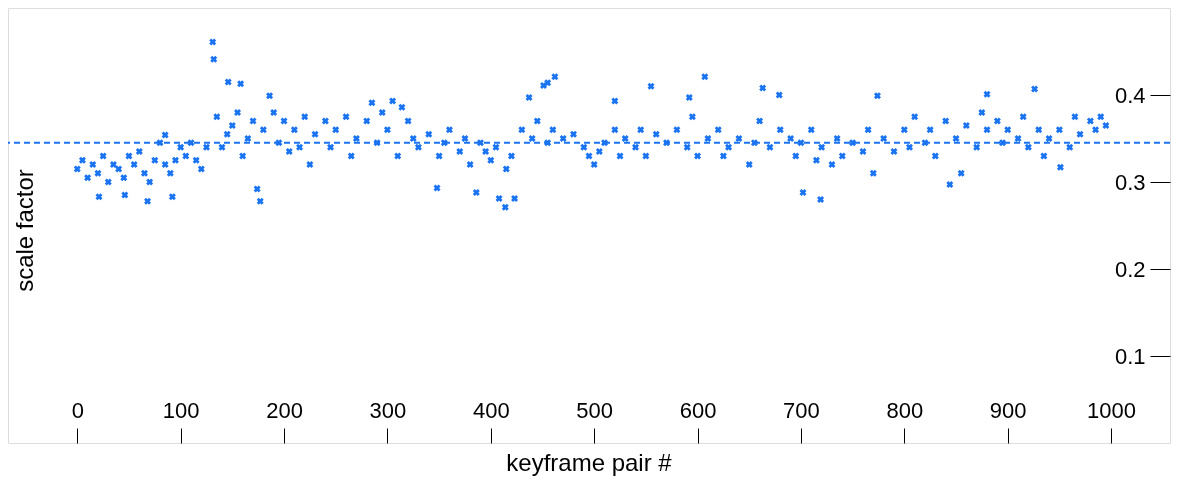 Image resolution: width=1178 pixels, height=479 pixels. What do you see at coordinates (1130, 356) in the screenshot?
I see `y-tick-label: 0.1` at bounding box center [1130, 356].